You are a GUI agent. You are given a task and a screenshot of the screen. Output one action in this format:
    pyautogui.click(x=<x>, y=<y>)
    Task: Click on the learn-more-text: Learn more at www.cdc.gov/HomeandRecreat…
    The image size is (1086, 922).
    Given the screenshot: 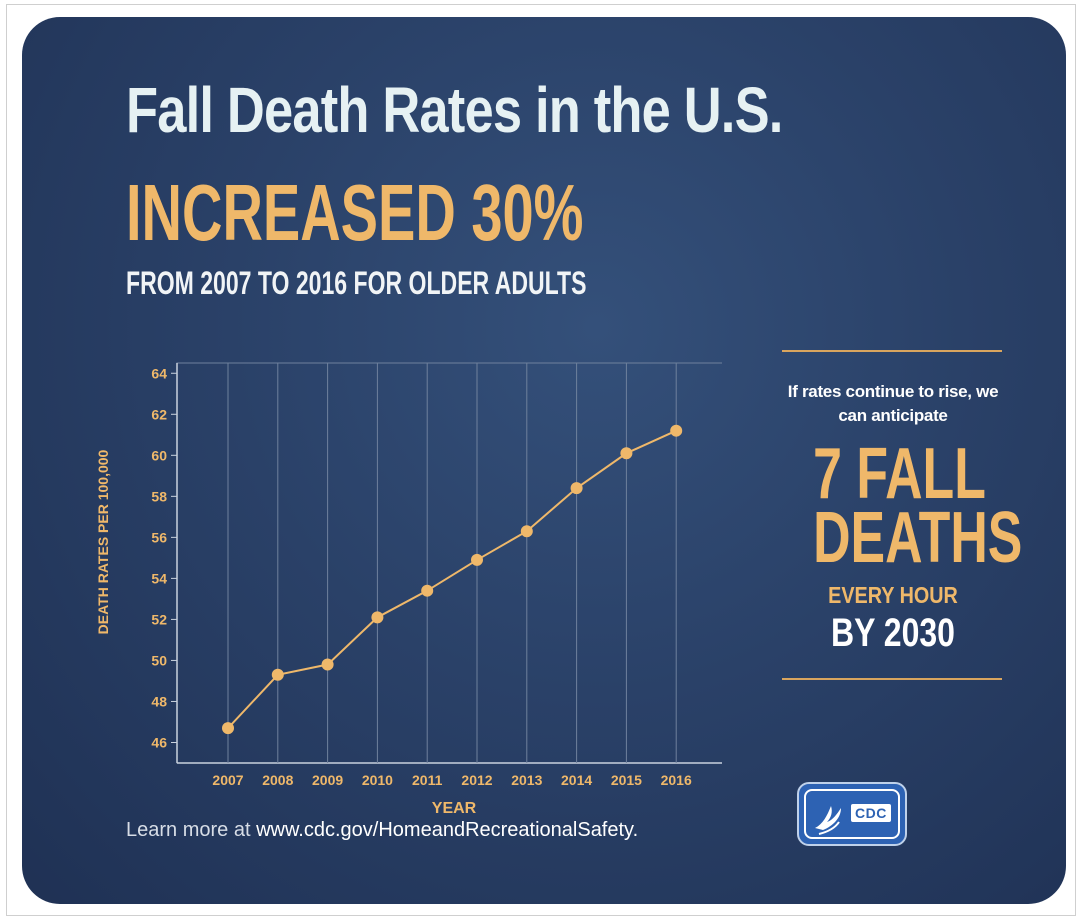 What is the action you would take?
    pyautogui.click(x=382, y=830)
    